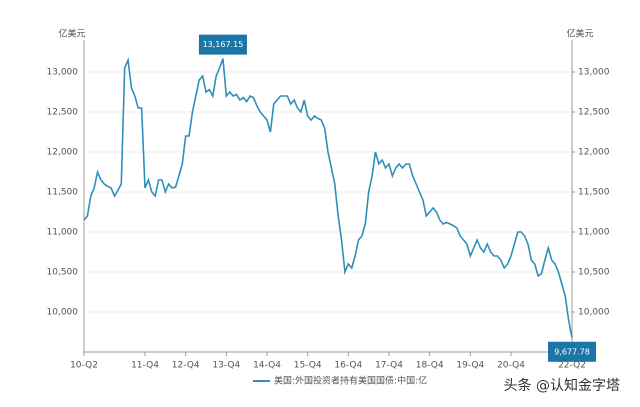 Image resolution: width=640 pixels, height=407 pixels. Describe the element at coordinates (594, 153) in the screenshot. I see `y2-tick-label: 12,000` at that location.